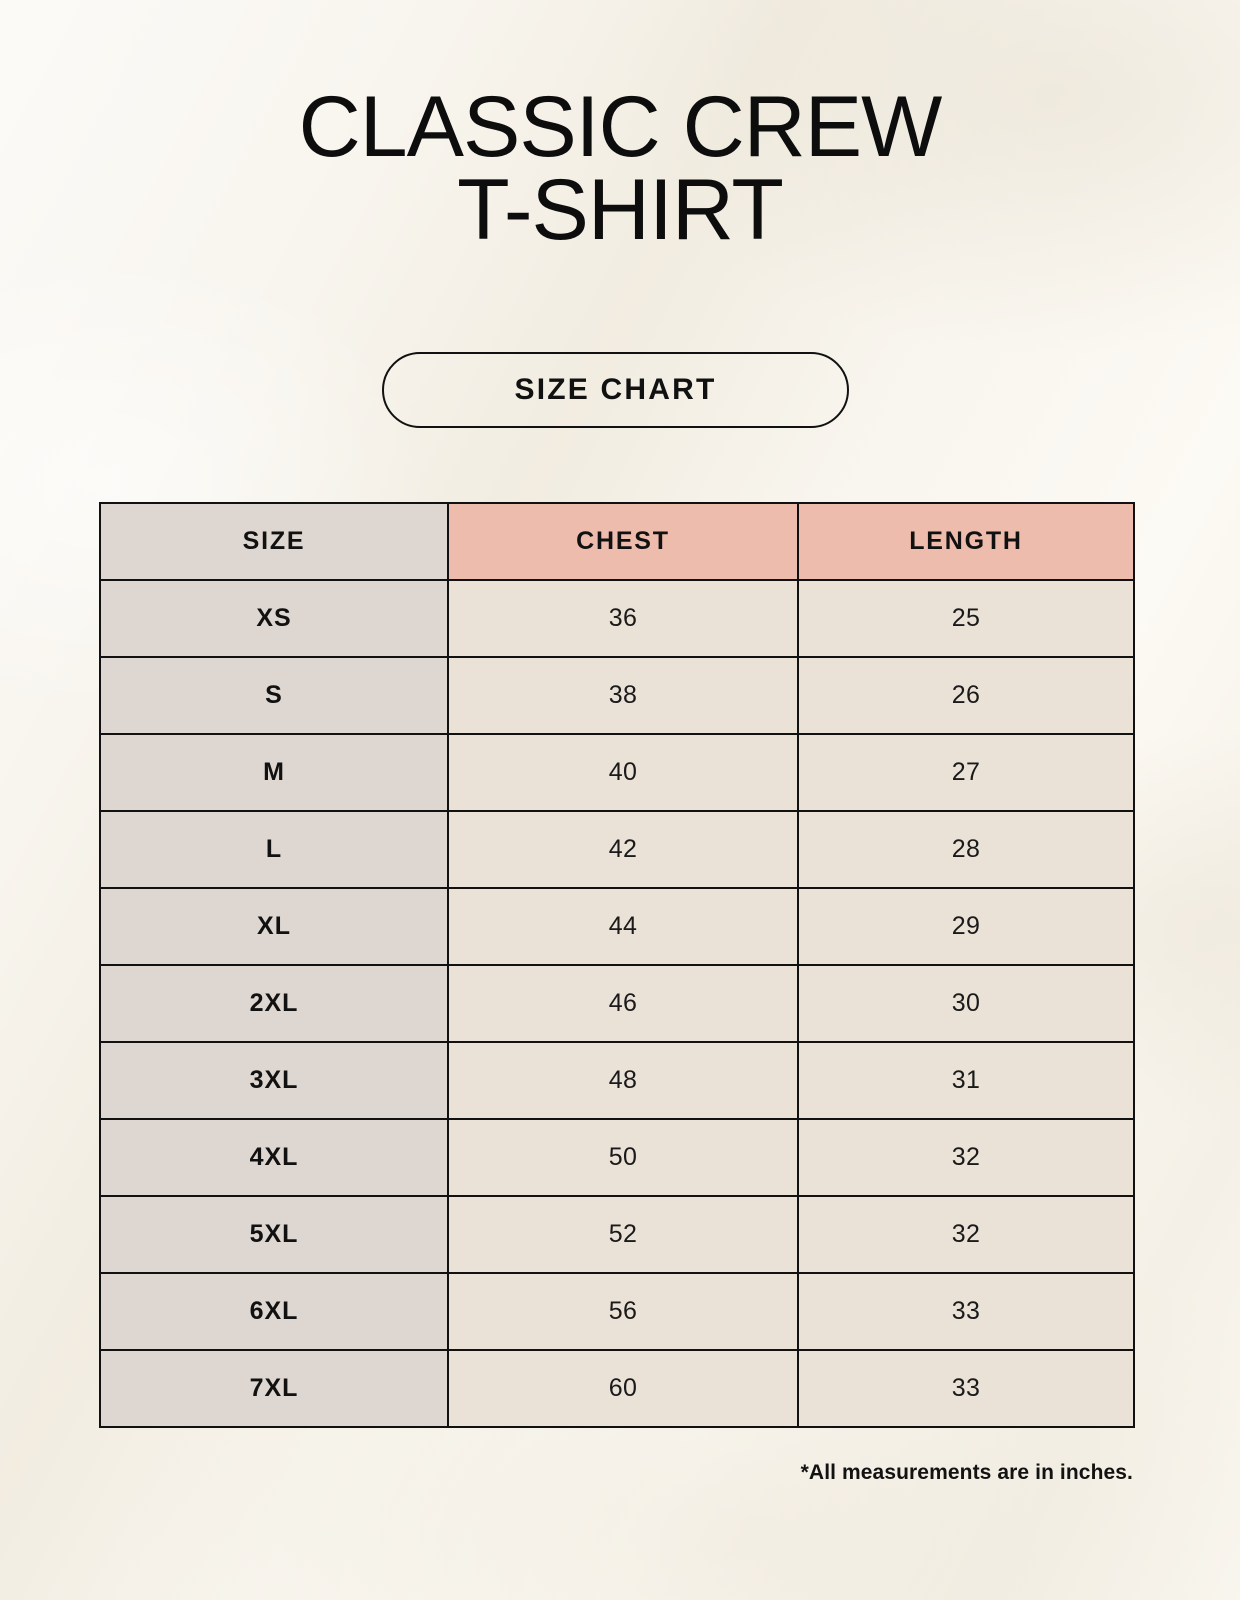 This screenshot has height=1600, width=1240. Describe the element at coordinates (623, 926) in the screenshot. I see `cell-chest: 44` at that location.